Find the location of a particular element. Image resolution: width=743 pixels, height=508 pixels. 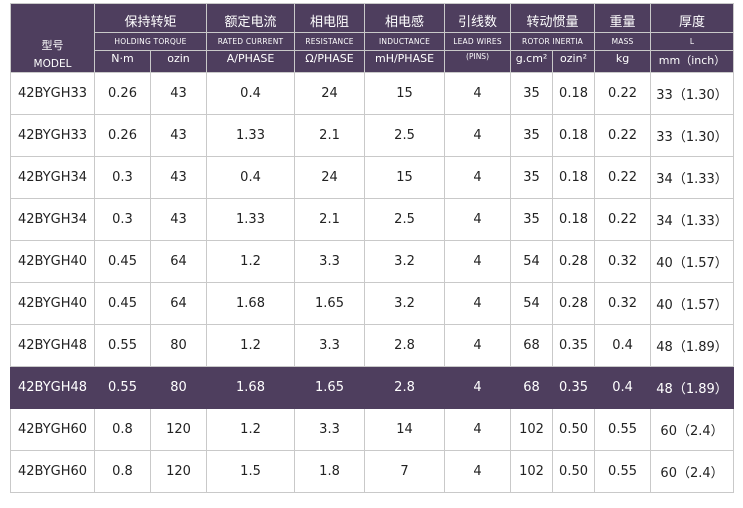

header-current-unit: A/PHASE is located at coordinates (251, 61).